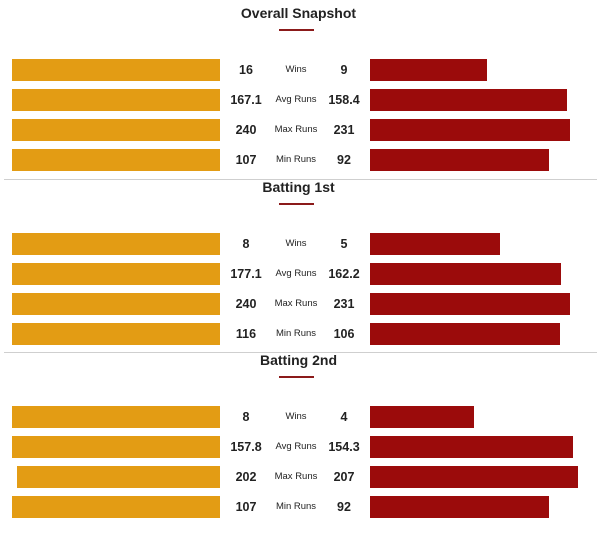 This screenshot has height=543, width=597. What do you see at coordinates (246, 477) in the screenshot?
I see `left-value-label: 202` at bounding box center [246, 477].